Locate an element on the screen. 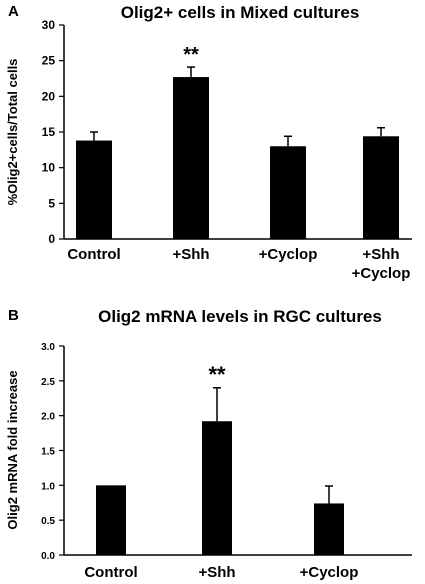  chart-a-annotations: ** is located at coordinates (191, 55).